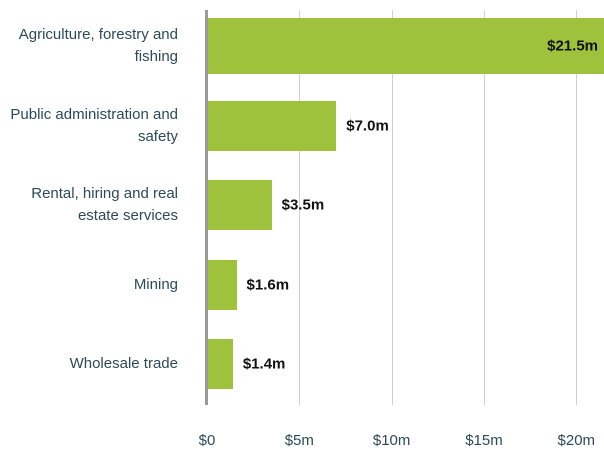 The width and height of the screenshot is (604, 452). Describe the element at coordinates (207, 440) in the screenshot. I see `x-tick-label: $0` at that location.